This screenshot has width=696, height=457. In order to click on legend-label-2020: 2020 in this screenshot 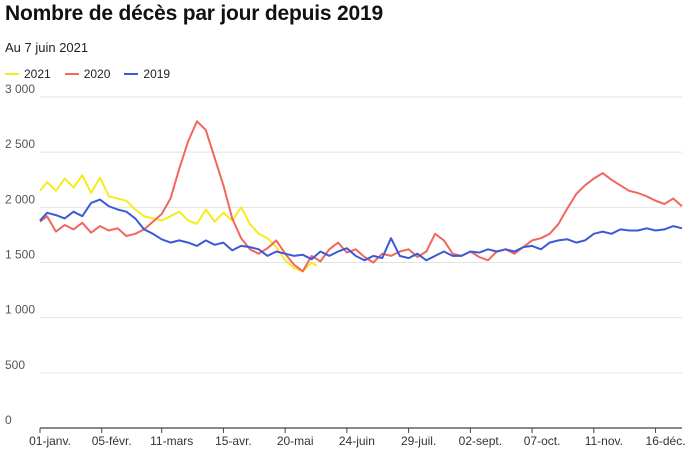, I will do `click(97, 74)`.